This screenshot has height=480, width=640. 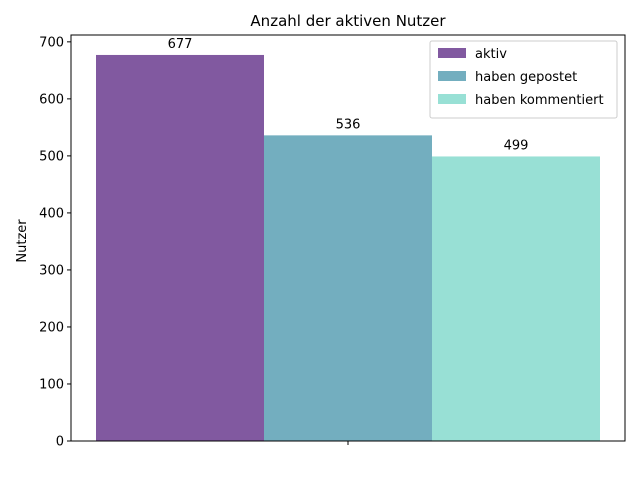 What do you see at coordinates (51, 213) in the screenshot?
I see `y-tick-label: 400` at bounding box center [51, 213].